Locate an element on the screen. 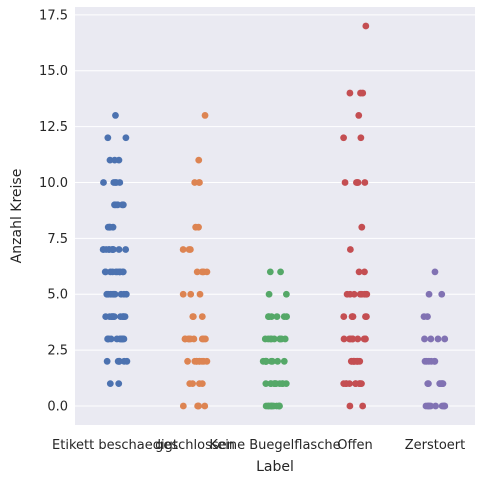 This screenshot has height=484, width=484. y-tick-label: 12.5 is located at coordinates (53, 127).